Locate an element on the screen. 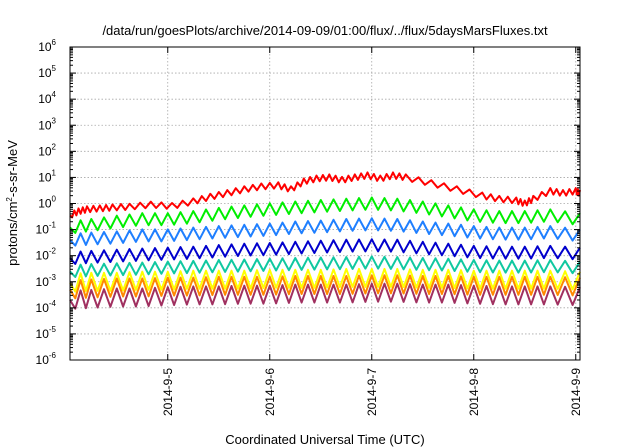 This screenshot has width=640, height=448. x-tick-label: 2014-9-7 is located at coordinates (372, 392).